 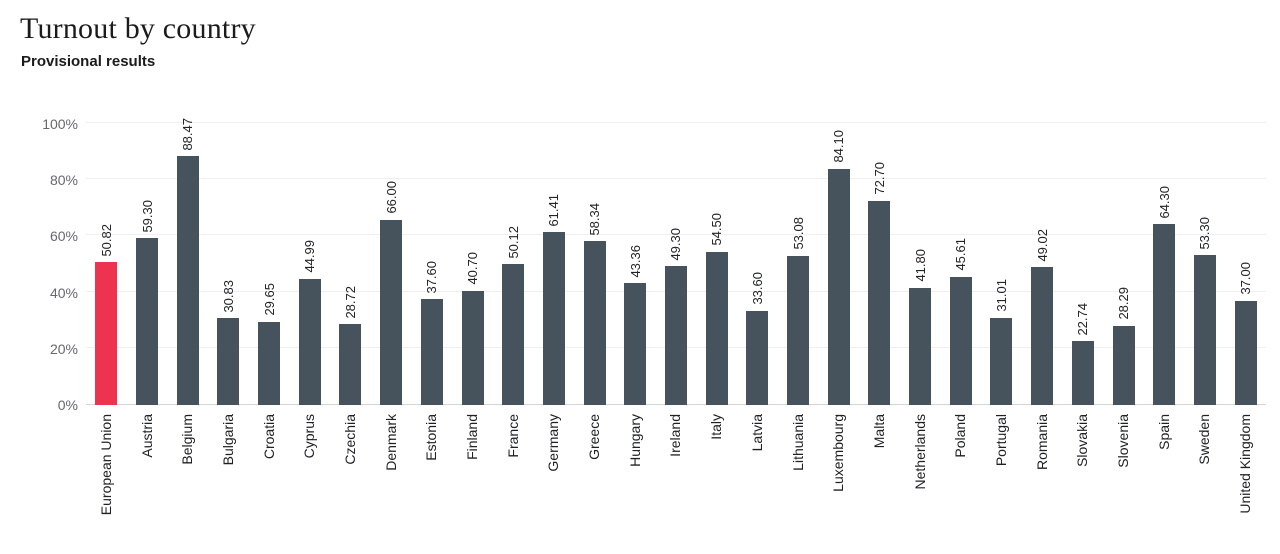 I want to click on x-axis-label-cell: Spain, so click(x=1164, y=470).